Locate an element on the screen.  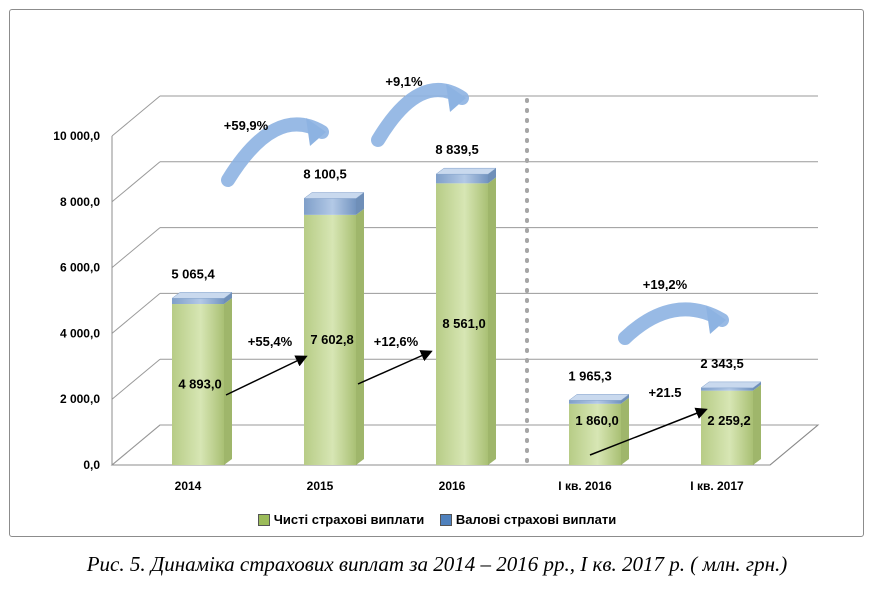
growth-label-net: +21.5 is located at coordinates (665, 392).